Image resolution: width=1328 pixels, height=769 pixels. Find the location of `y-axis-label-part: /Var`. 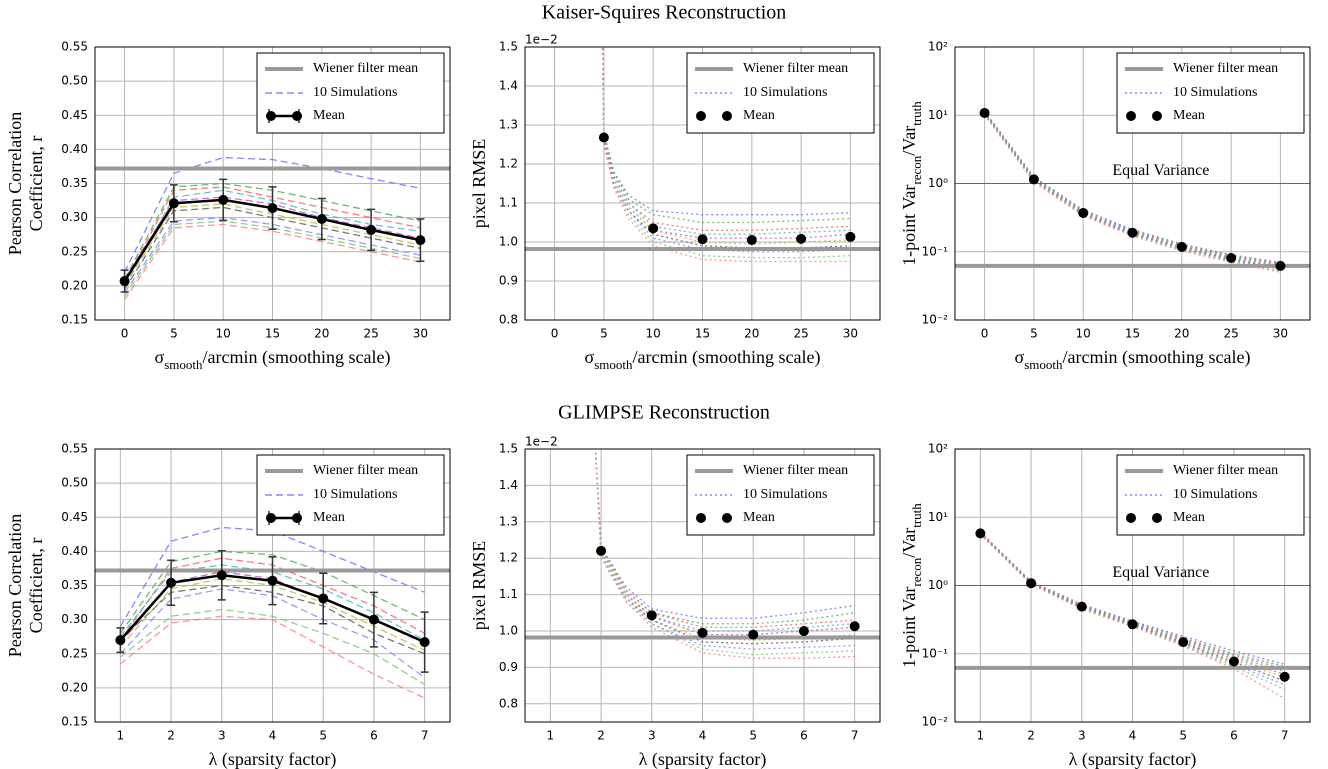

y-axis-label-part: /Var is located at coordinates (909, 543).